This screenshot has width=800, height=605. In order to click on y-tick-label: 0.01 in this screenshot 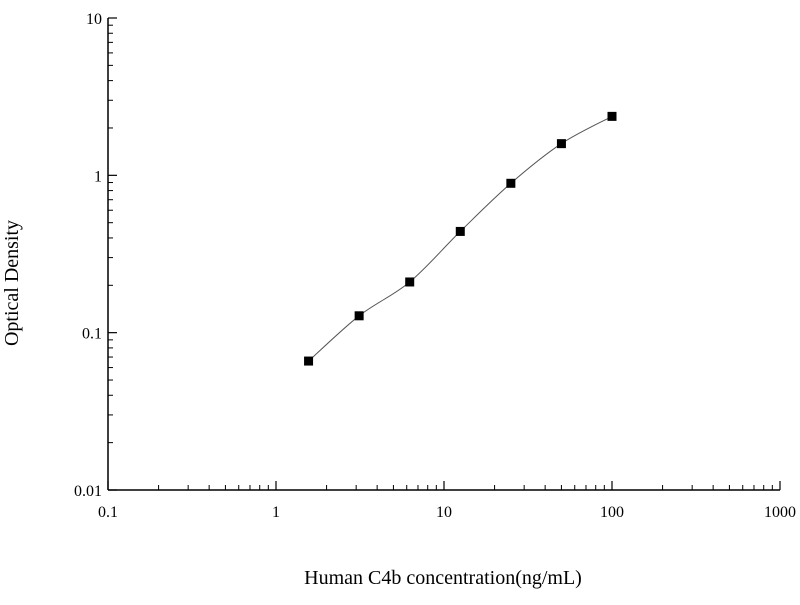, I will do `click(88, 491)`.